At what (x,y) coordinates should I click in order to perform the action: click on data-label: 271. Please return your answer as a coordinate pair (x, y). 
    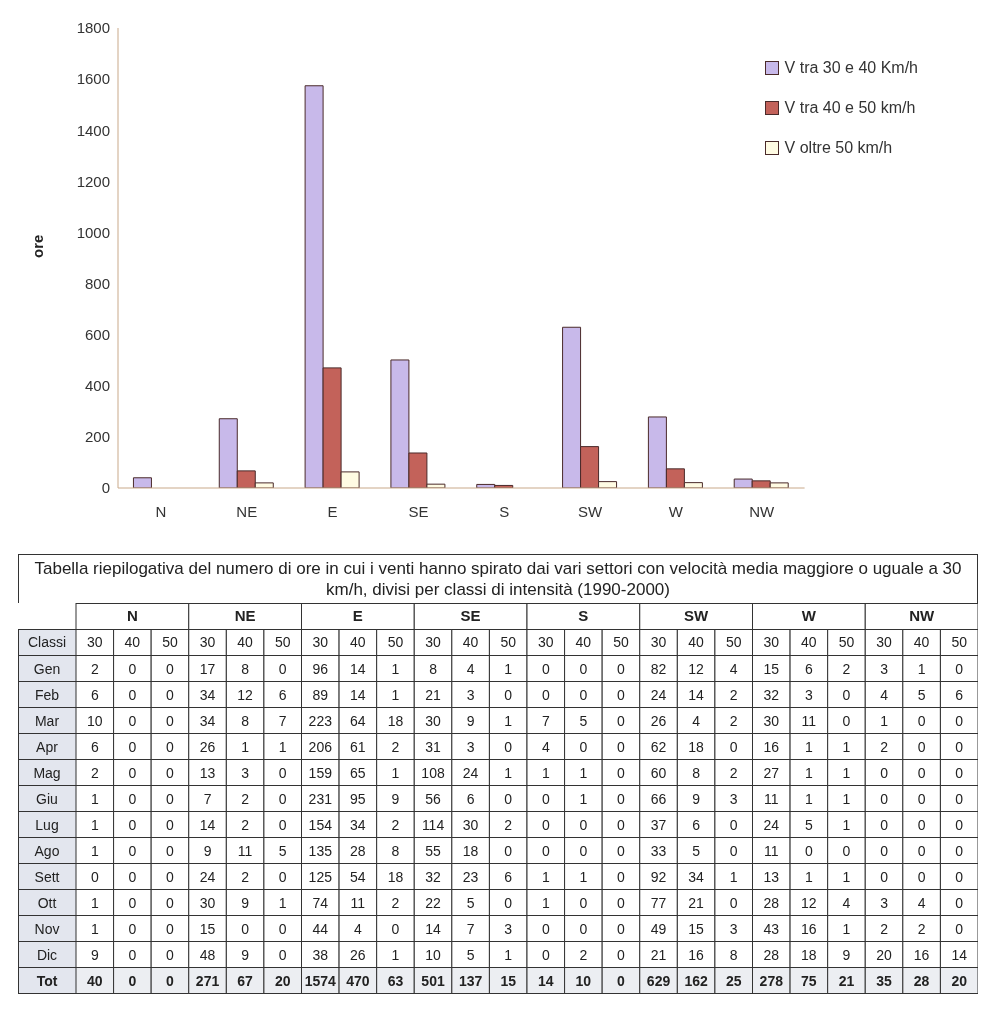
    Looking at the image, I should click on (207, 980).